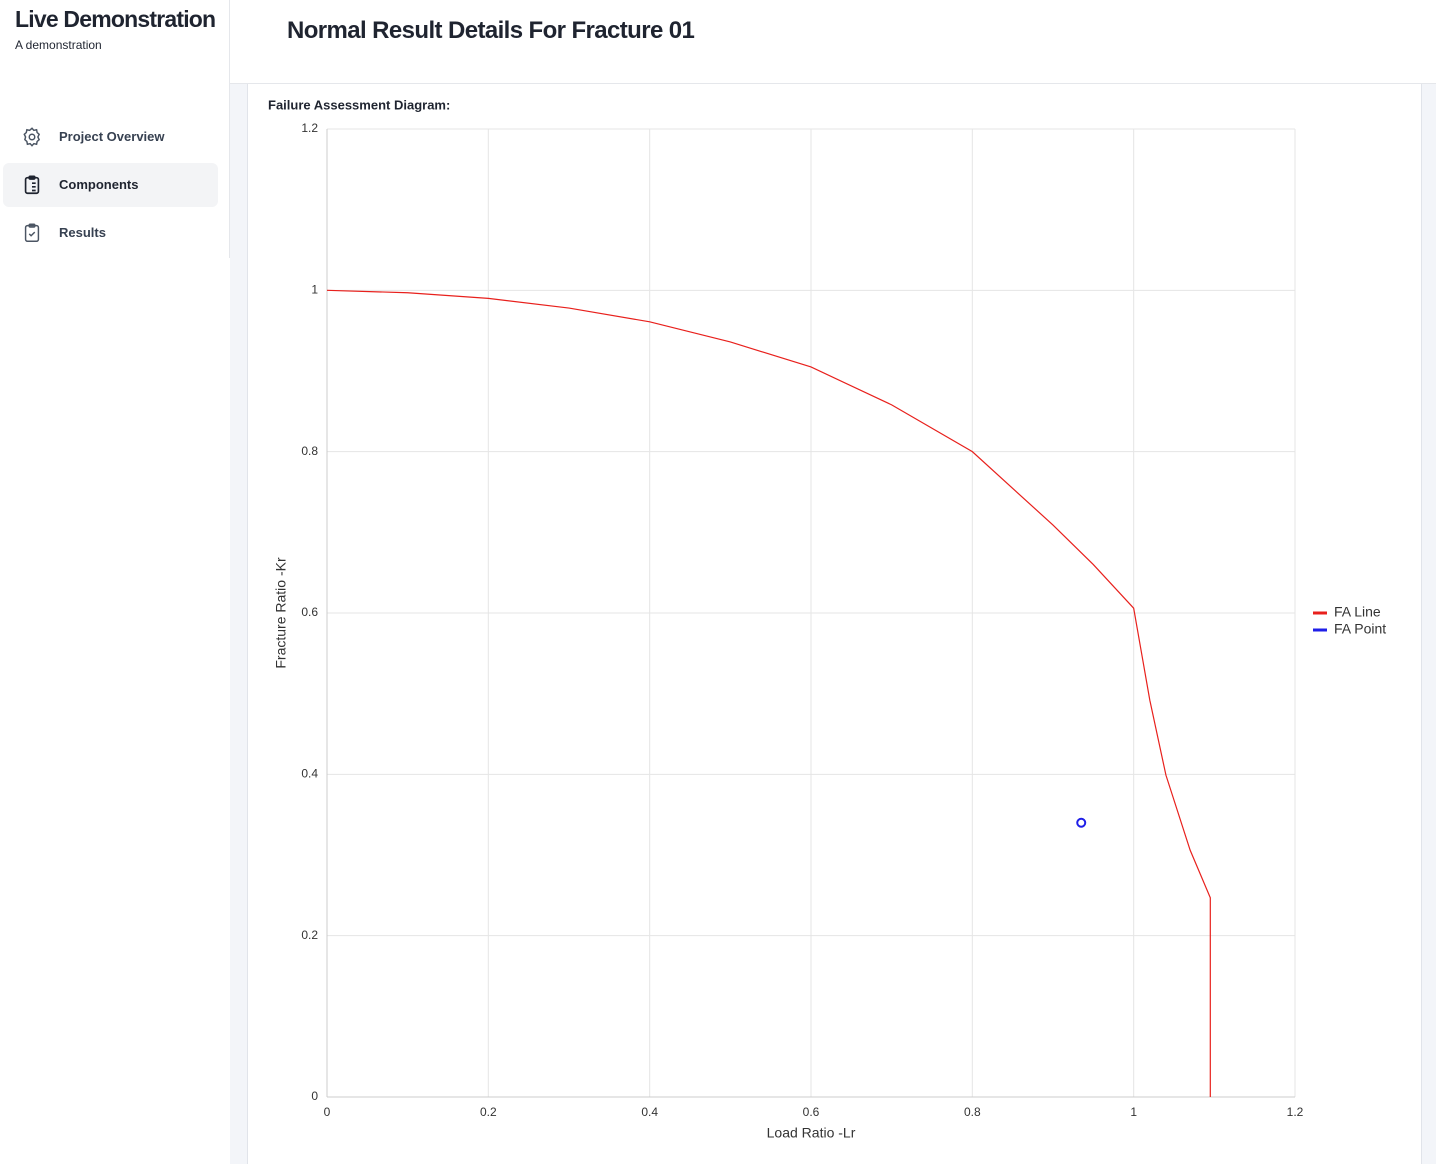 This screenshot has height=1169, width=1436. Describe the element at coordinates (811, 1133) in the screenshot. I see `x-axis-label: Load Ratio -Lr` at that location.